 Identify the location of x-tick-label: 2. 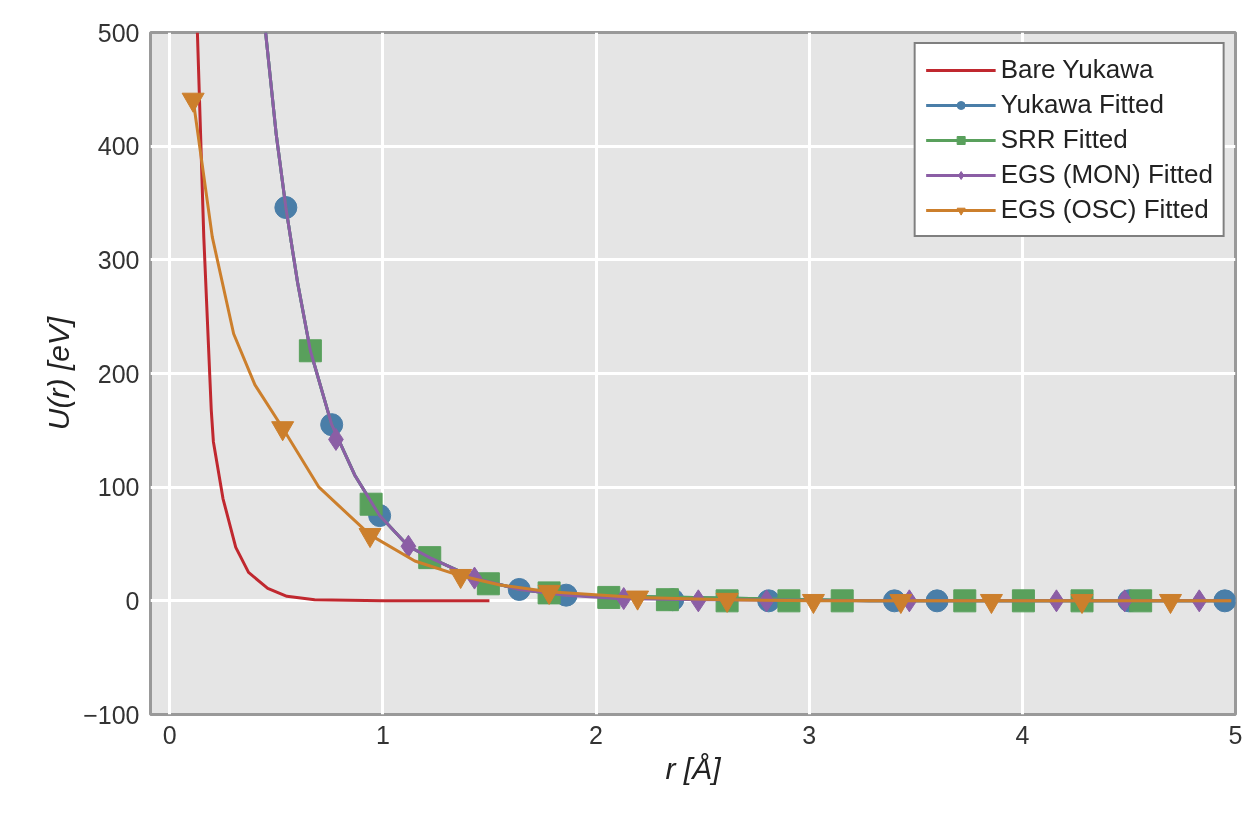
(596, 734).